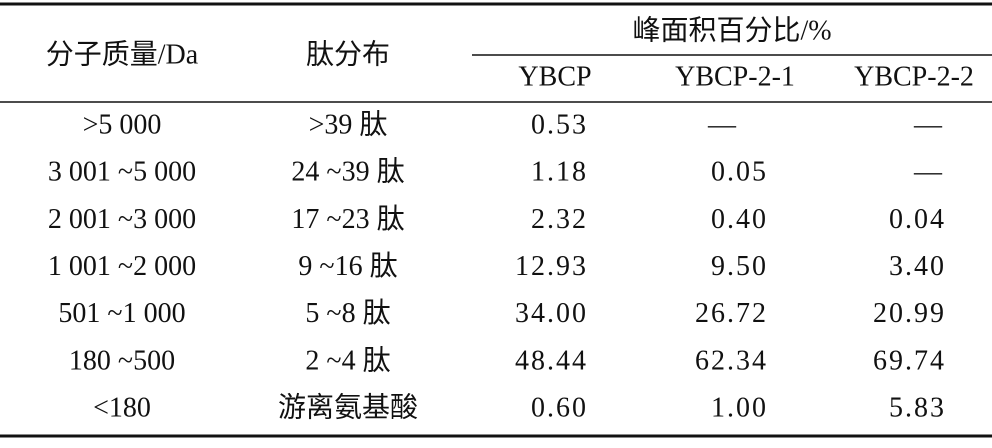 The width and height of the screenshot is (992, 448). Describe the element at coordinates (122, 172) in the screenshot. I see `table-cell: 3 001 ~5 000` at that location.